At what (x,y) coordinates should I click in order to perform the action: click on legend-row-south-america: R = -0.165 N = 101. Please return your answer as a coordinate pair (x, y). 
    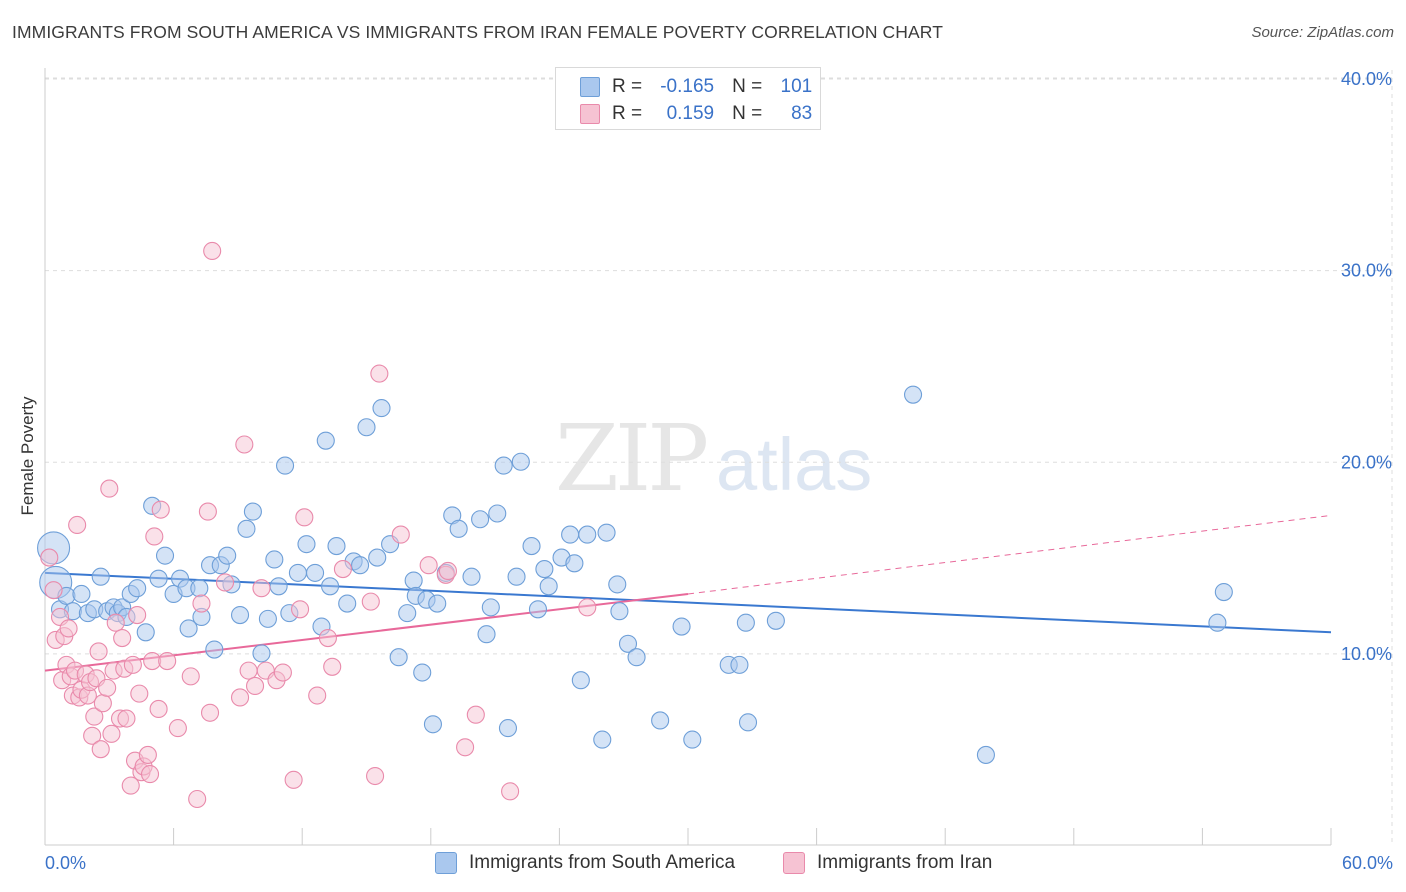
    Looking at the image, I should click on (696, 87).